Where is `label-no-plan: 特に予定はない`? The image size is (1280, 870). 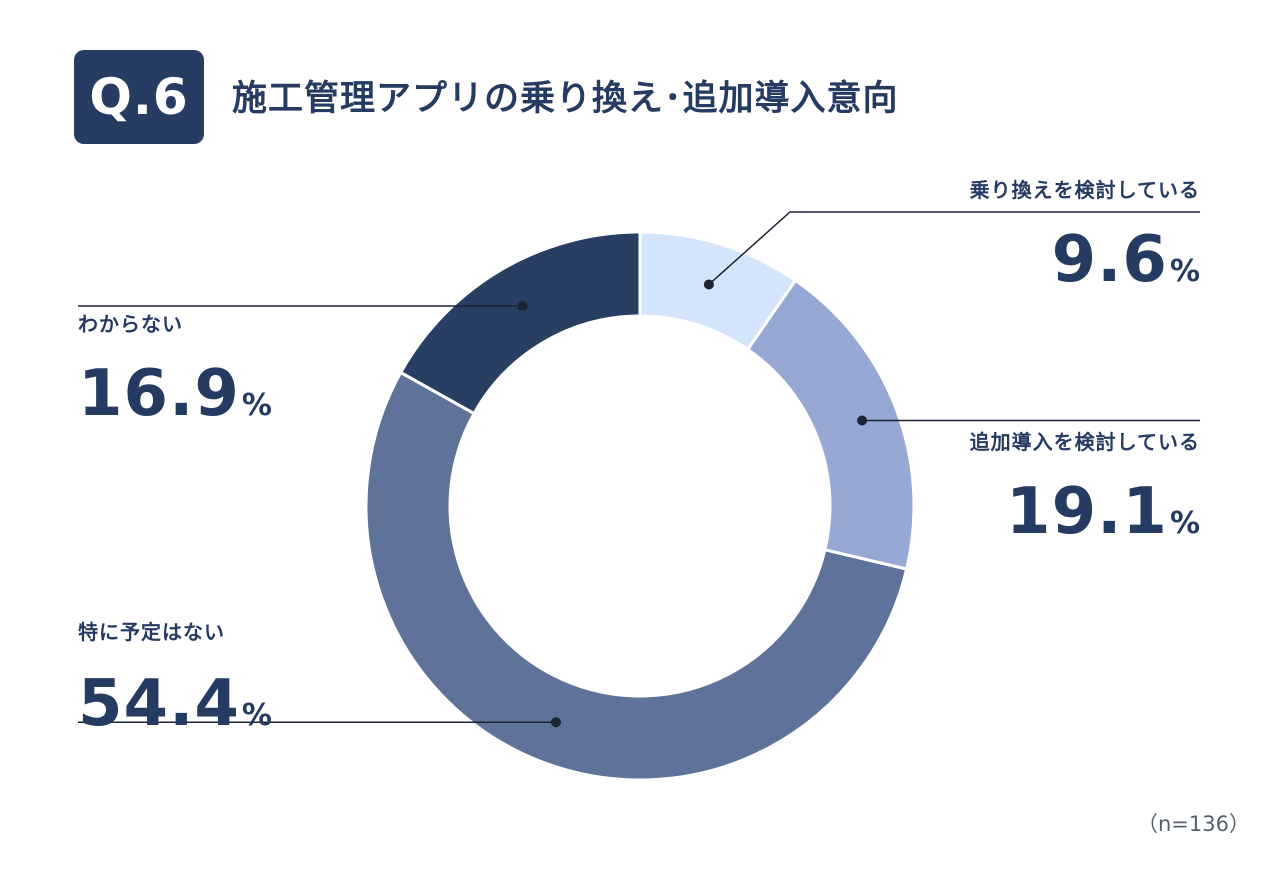 label-no-plan: 特に予定はない is located at coordinates (151, 632).